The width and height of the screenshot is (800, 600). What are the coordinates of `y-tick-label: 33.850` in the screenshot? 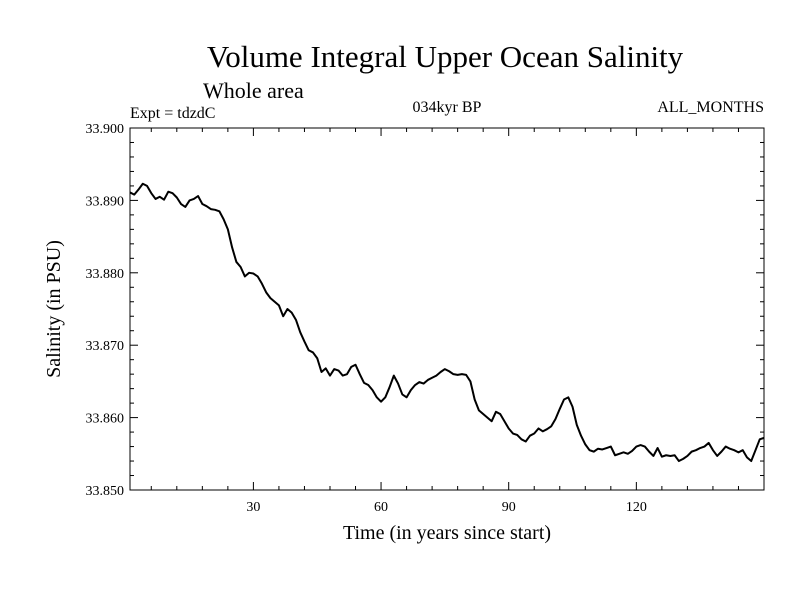 It's located at (105, 491).